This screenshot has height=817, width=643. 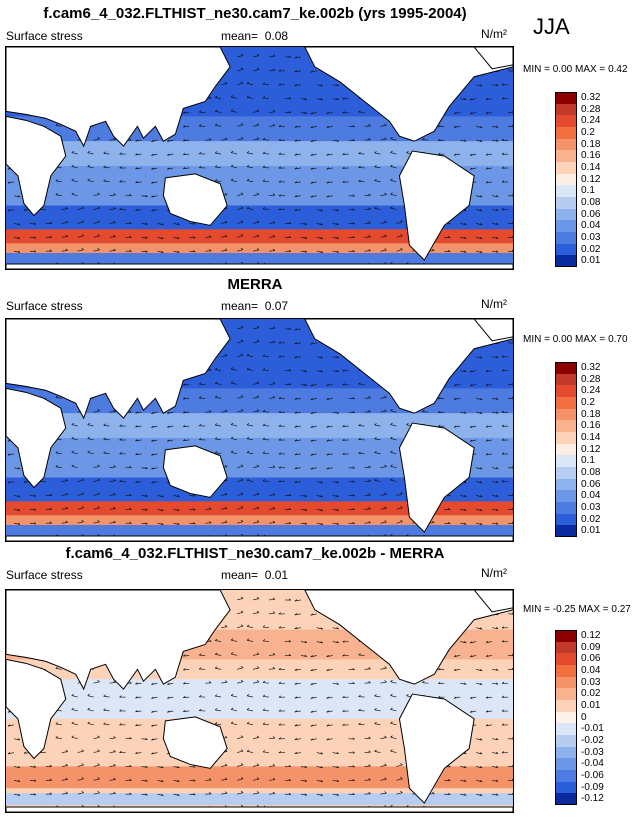 What do you see at coordinates (254, 36) in the screenshot?
I see `panel-1-mean: mean= 0.08` at bounding box center [254, 36].